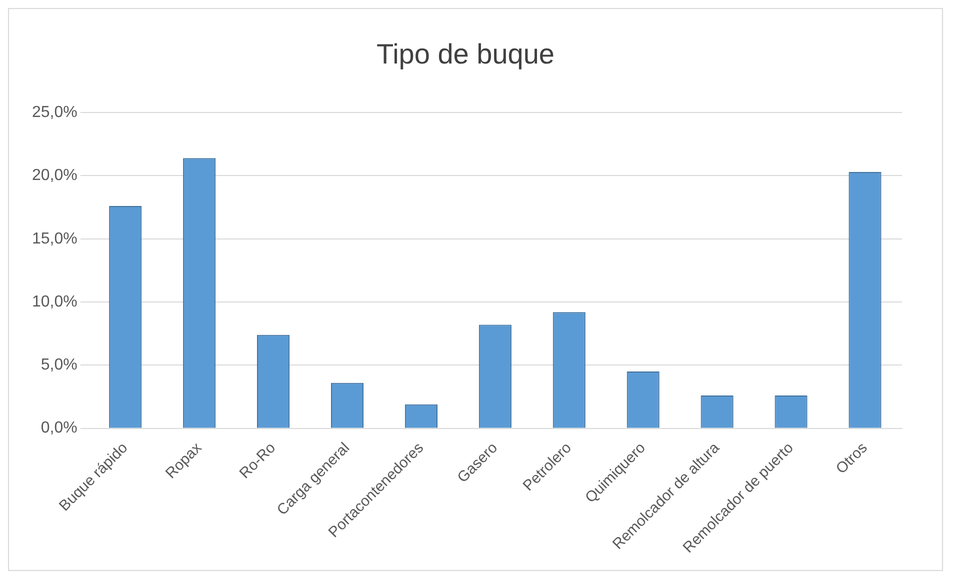 This screenshot has height=579, width=955. I want to click on y-tick-label: 25,0%, so click(55, 113).